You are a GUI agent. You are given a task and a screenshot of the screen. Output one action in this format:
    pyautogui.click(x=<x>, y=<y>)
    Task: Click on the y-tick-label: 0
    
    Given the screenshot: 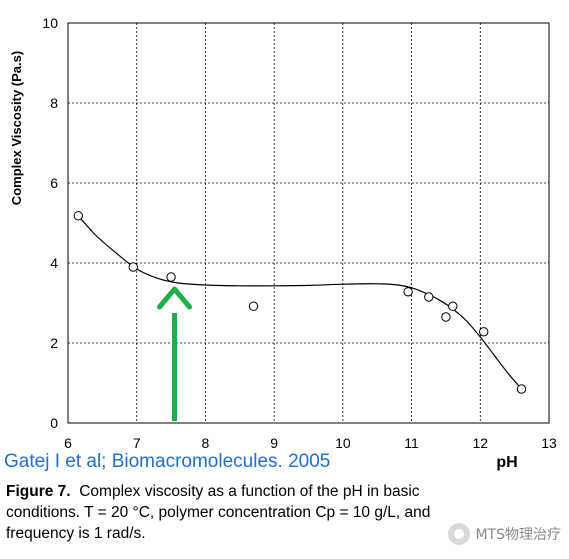 What is the action you would take?
    pyautogui.click(x=54, y=423)
    